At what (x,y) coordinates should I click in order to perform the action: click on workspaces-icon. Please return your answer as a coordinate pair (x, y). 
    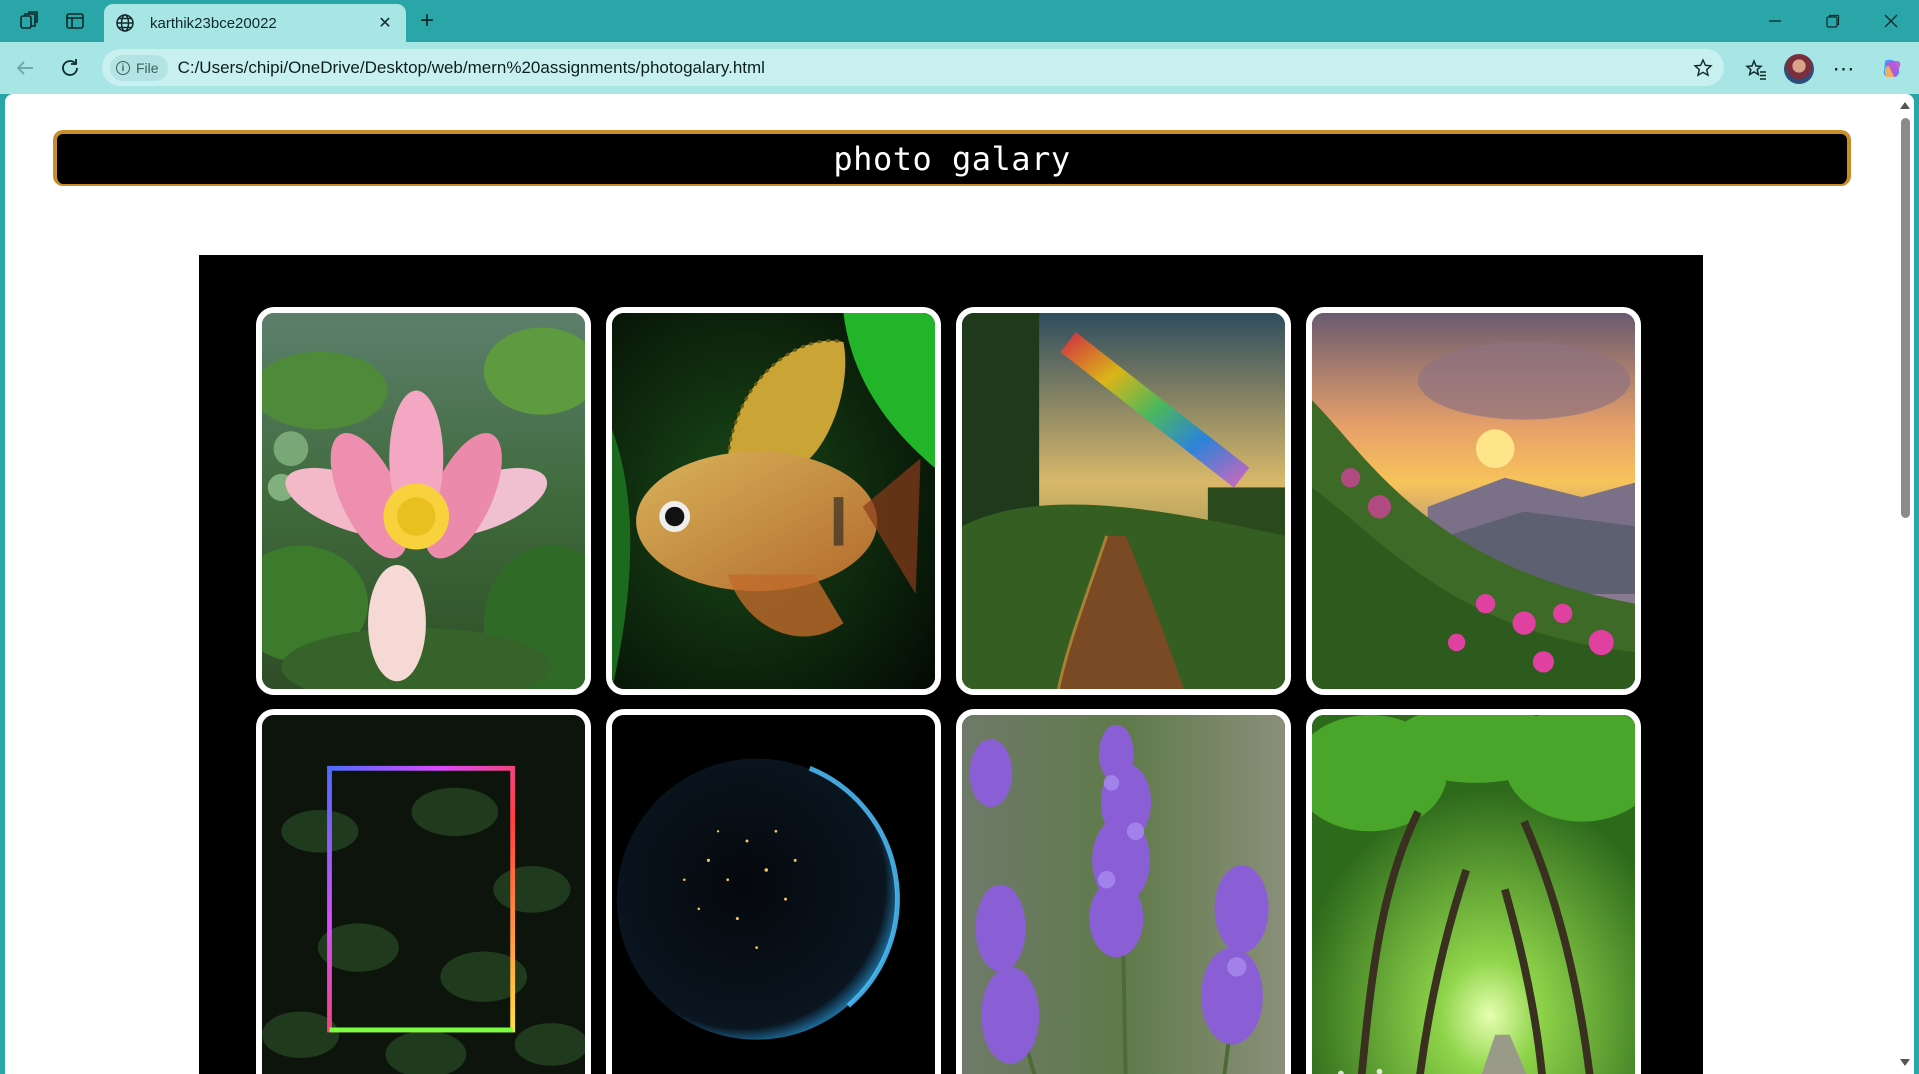
    Looking at the image, I should click on (29, 21).